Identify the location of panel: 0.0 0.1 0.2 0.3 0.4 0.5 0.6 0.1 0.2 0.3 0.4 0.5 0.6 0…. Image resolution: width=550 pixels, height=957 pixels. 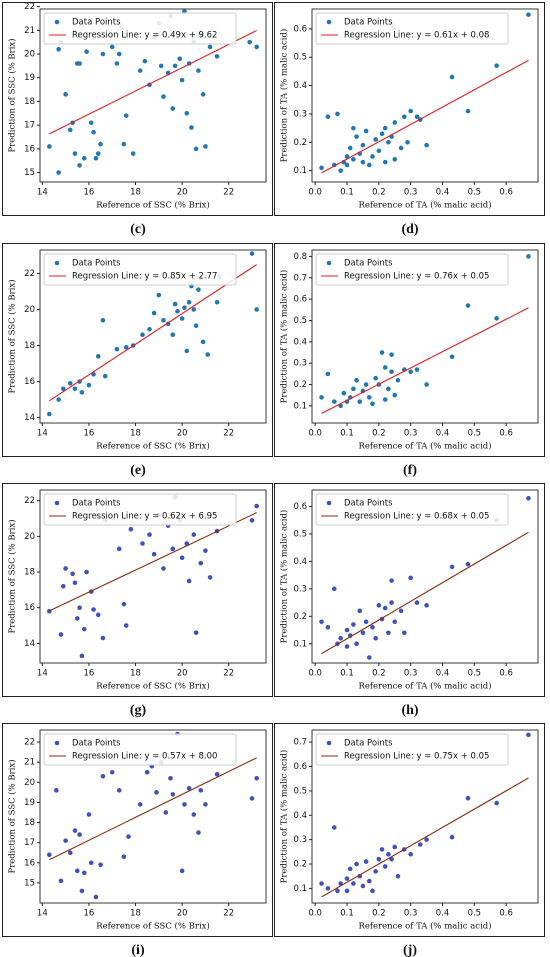
(409, 360).